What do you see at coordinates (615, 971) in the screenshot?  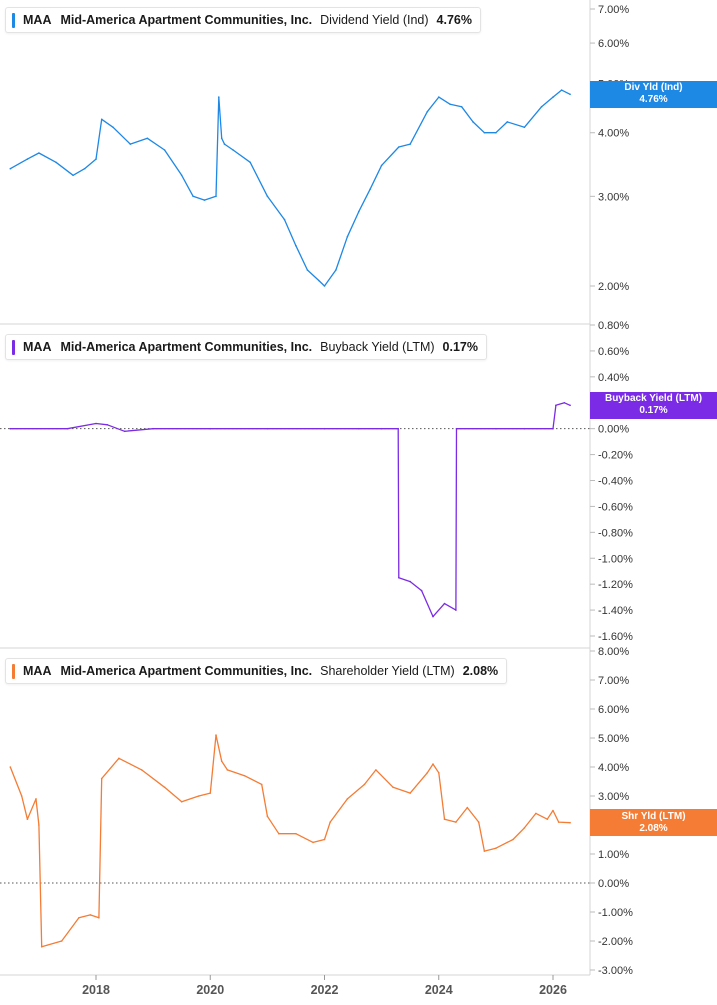 I see `y-tick-label: -3.00%` at bounding box center [615, 971].